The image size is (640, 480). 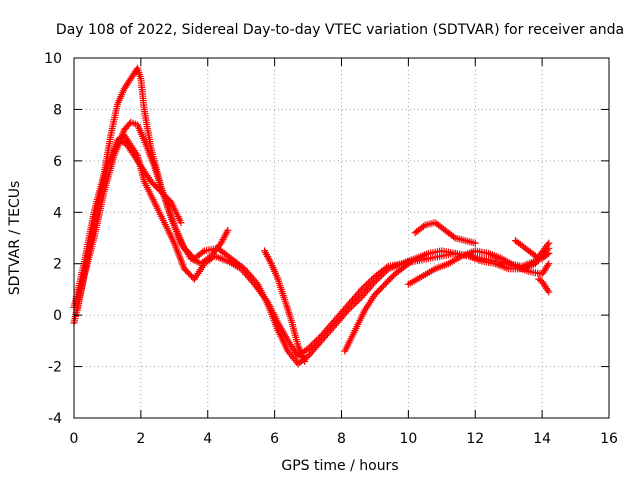 I want to click on x-tick-label: 2, so click(x=140, y=439).